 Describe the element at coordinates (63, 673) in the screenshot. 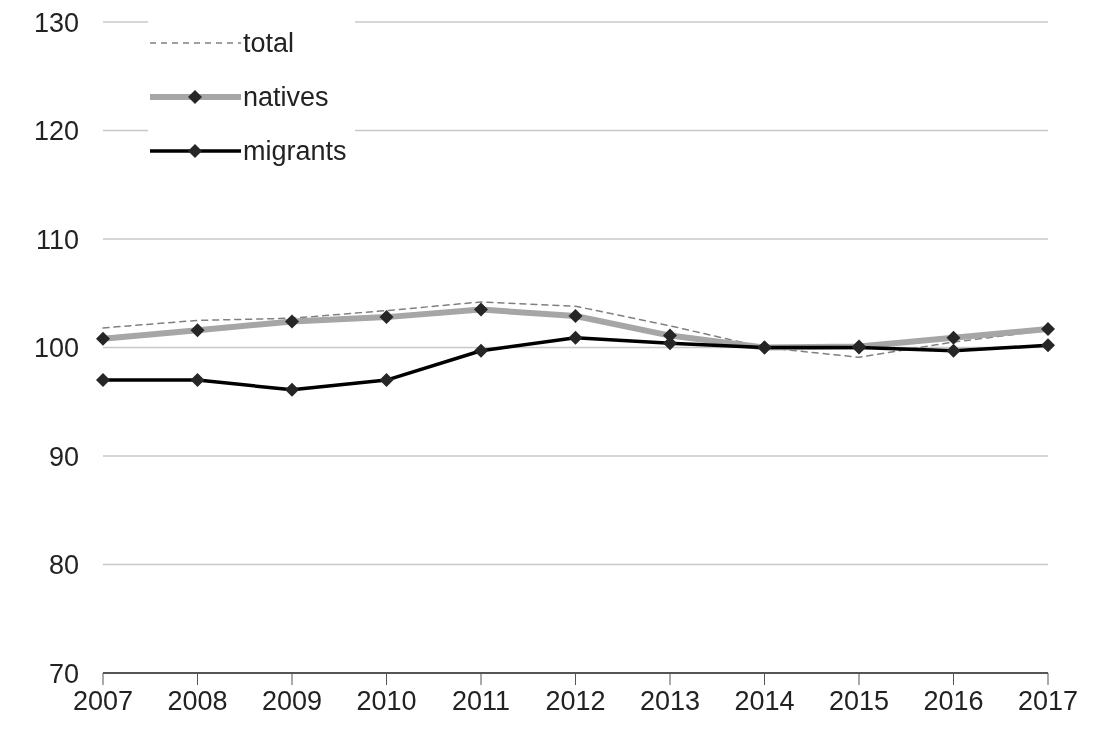

I see `y-tick-label: 70` at that location.